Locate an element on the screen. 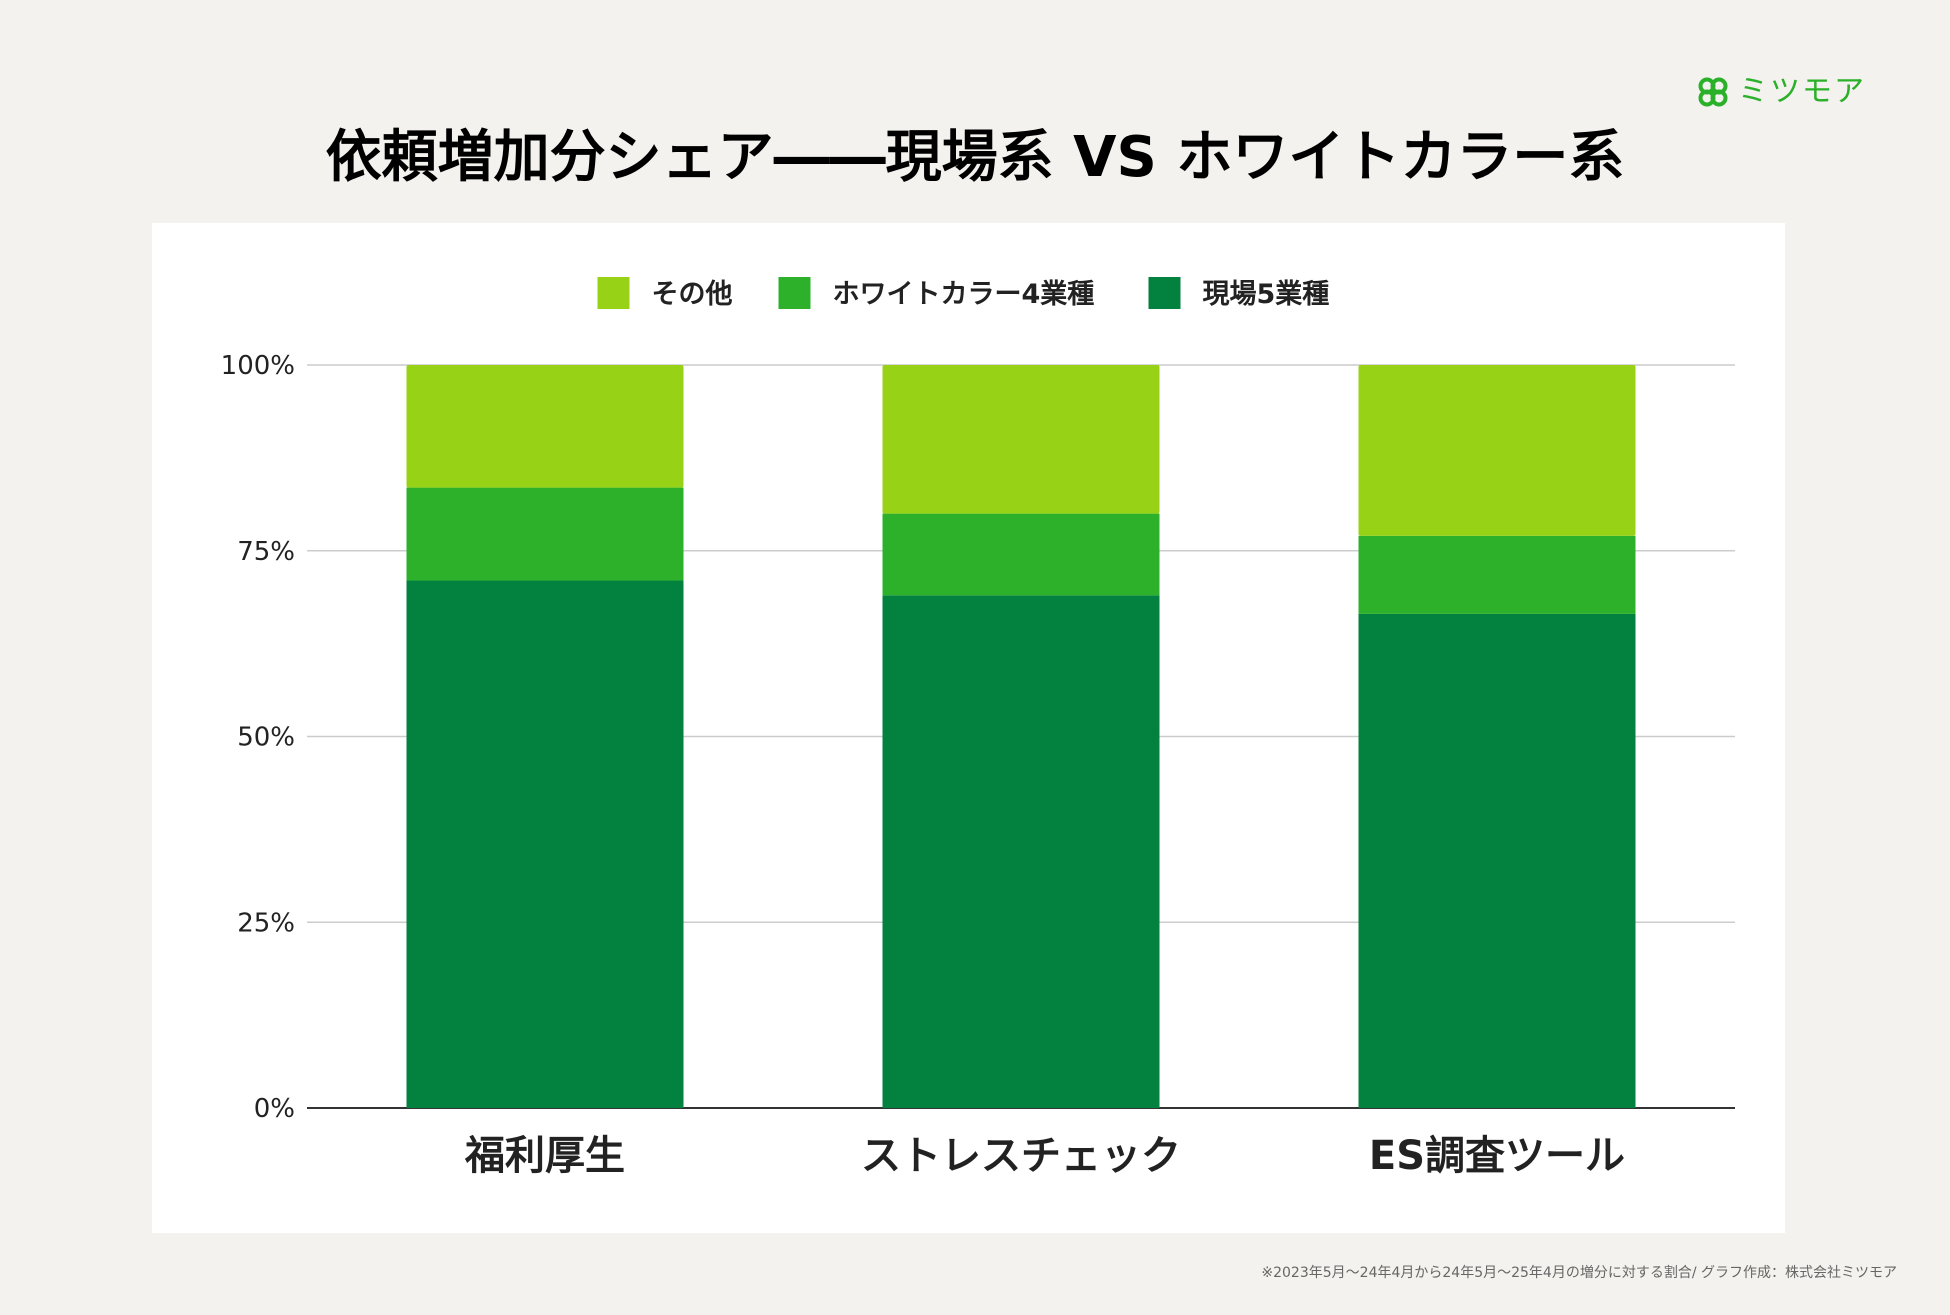  y-tick-label: 75% is located at coordinates (266, 552).